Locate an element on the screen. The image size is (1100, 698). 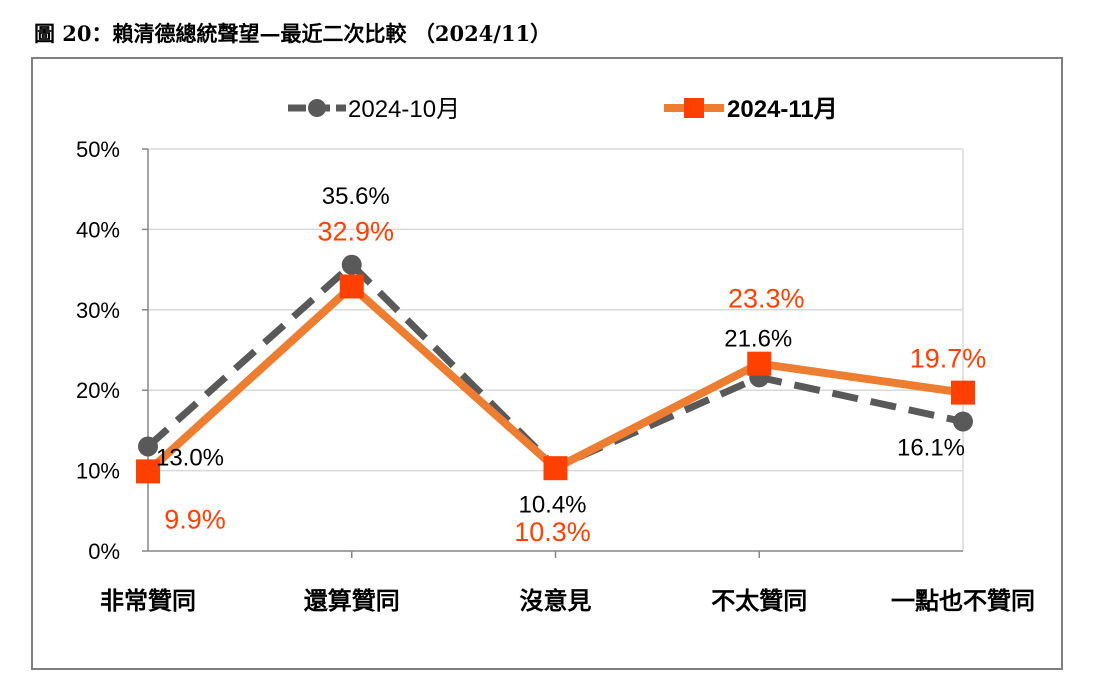
y-tick-label: 30% is located at coordinates (98, 310).